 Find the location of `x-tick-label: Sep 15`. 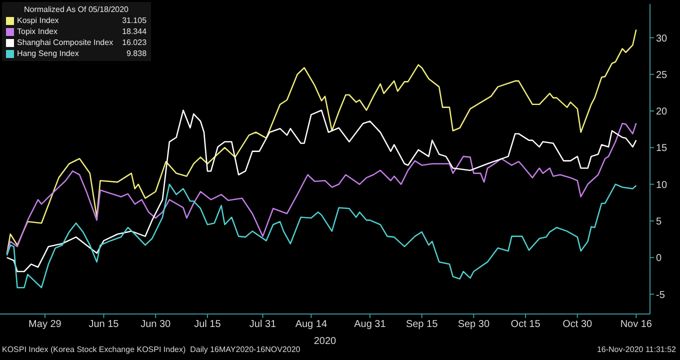

x-tick-label: Sep 15 is located at coordinates (422, 324).